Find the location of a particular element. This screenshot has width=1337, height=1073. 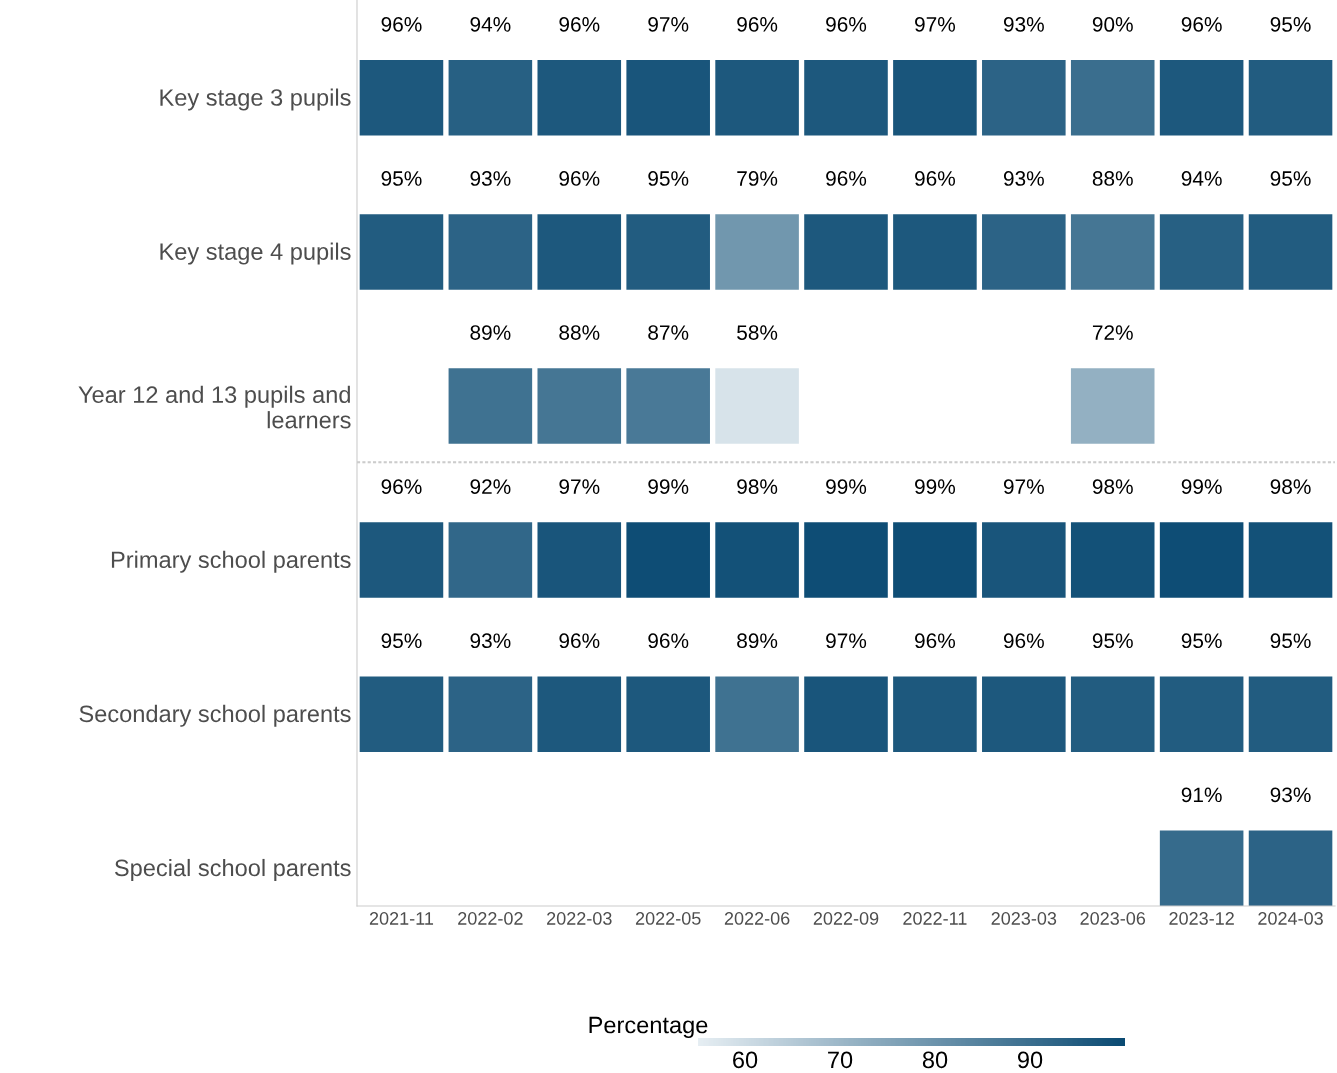

y-tick-label: Key stage 4 pupils is located at coordinates (255, 253).